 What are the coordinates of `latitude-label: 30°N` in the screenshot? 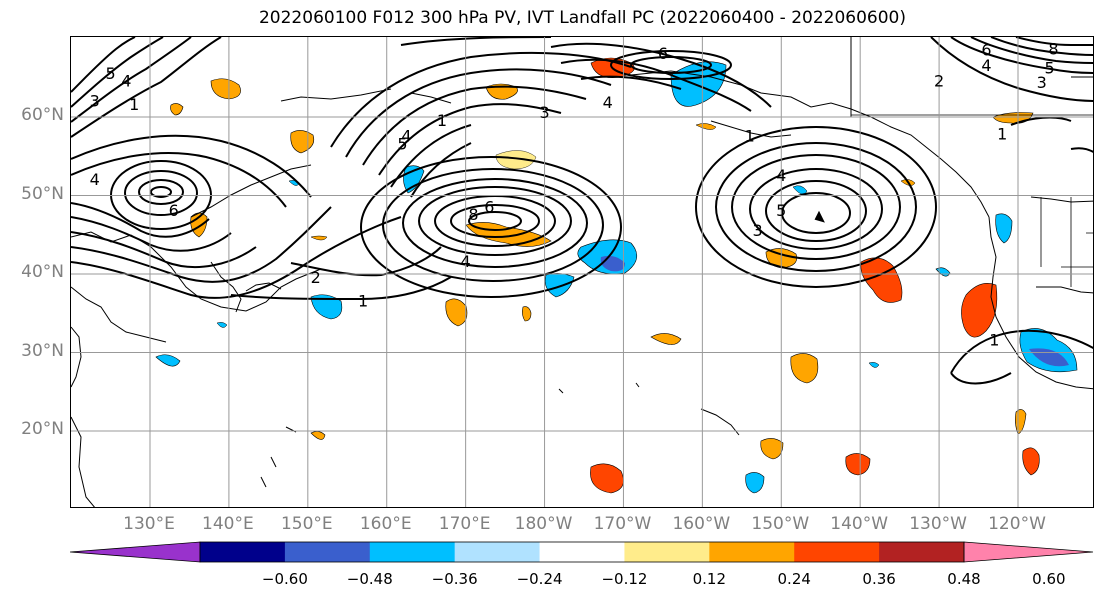 It's located at (42, 350).